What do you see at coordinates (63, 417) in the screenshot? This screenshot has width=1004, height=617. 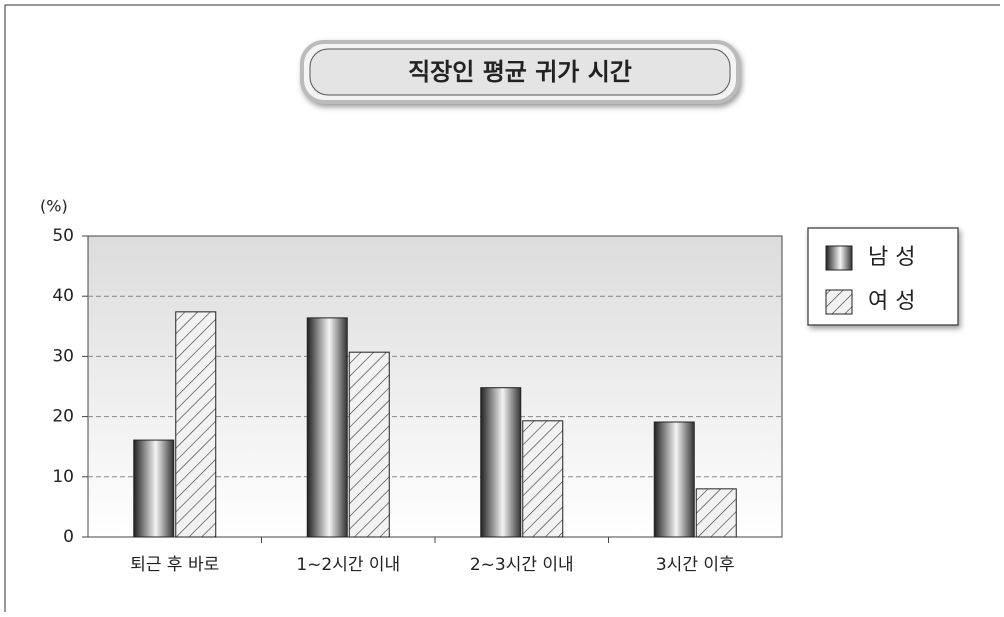 I see `y-tick-label: 20` at bounding box center [63, 417].